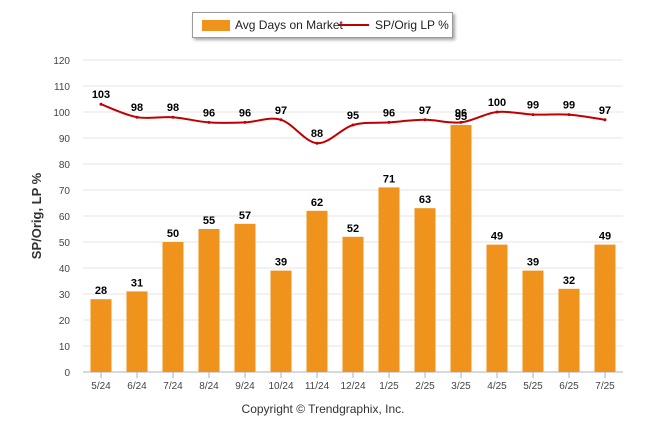 This screenshot has width=646, height=434. I want to click on line-series, so click(353, 123).